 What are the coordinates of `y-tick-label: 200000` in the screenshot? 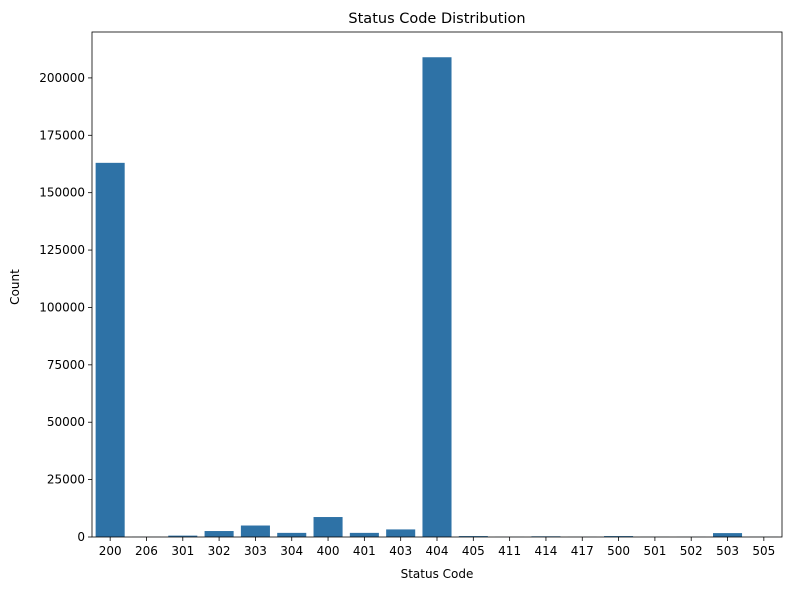 It's located at (62, 78).